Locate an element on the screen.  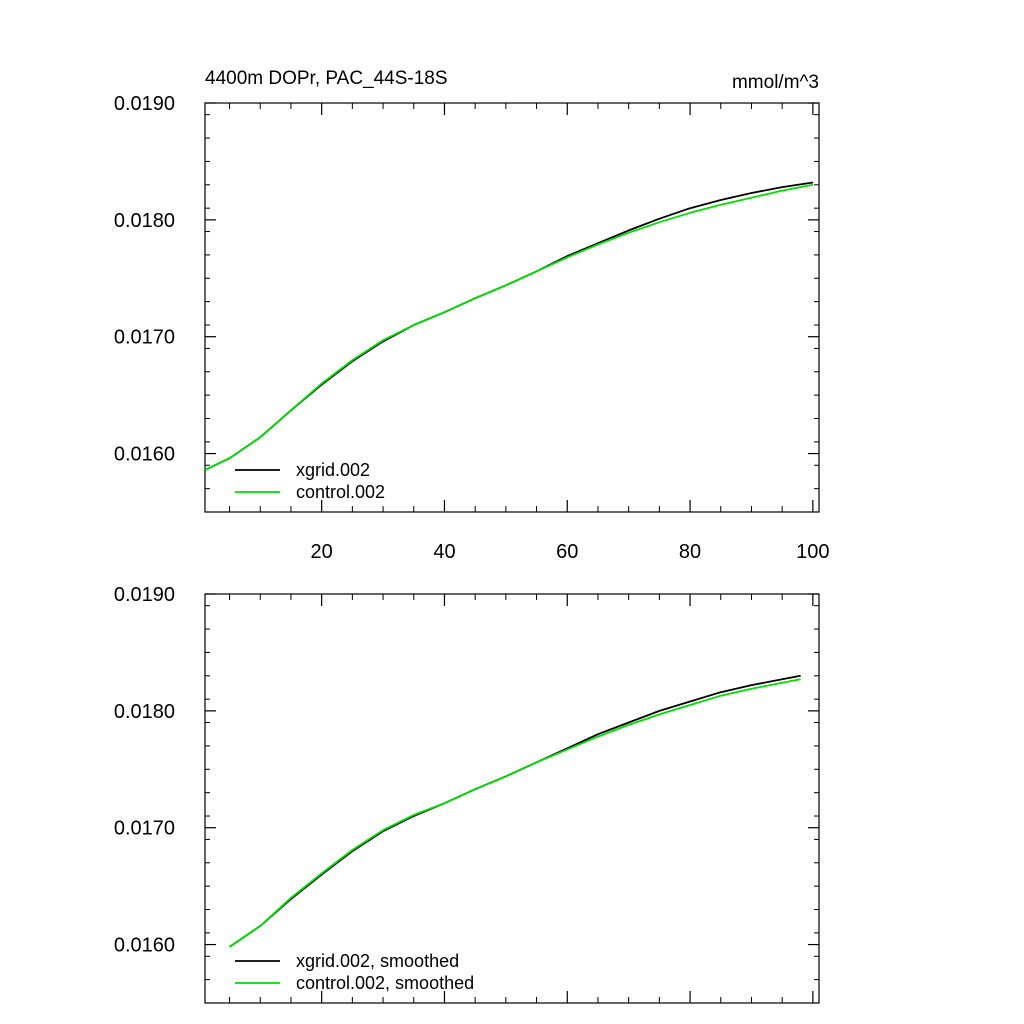
x-tick-label: 60 is located at coordinates (567, 552).